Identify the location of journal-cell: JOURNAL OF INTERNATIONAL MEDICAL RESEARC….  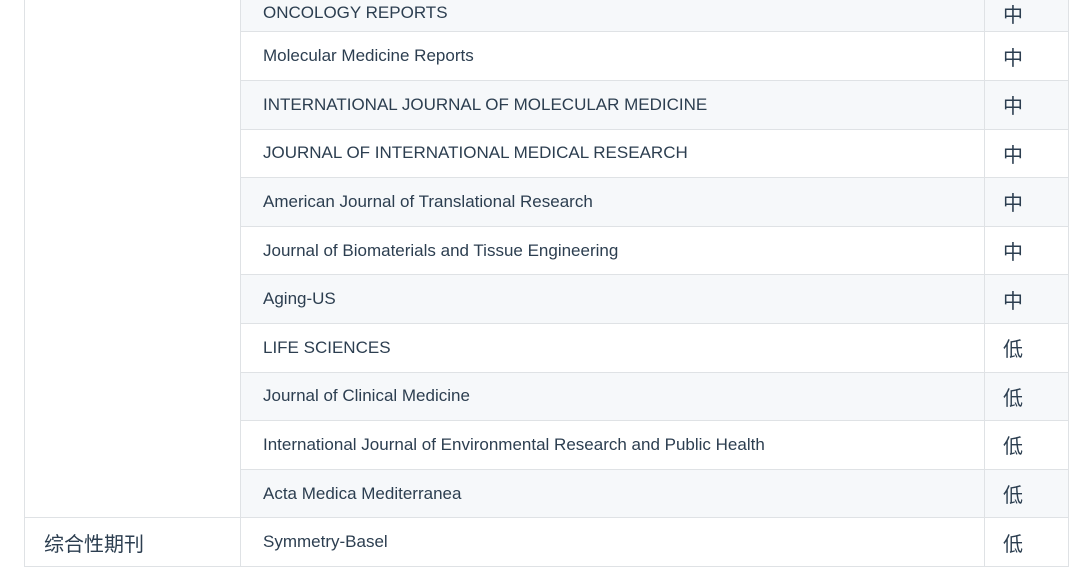
(612, 153).